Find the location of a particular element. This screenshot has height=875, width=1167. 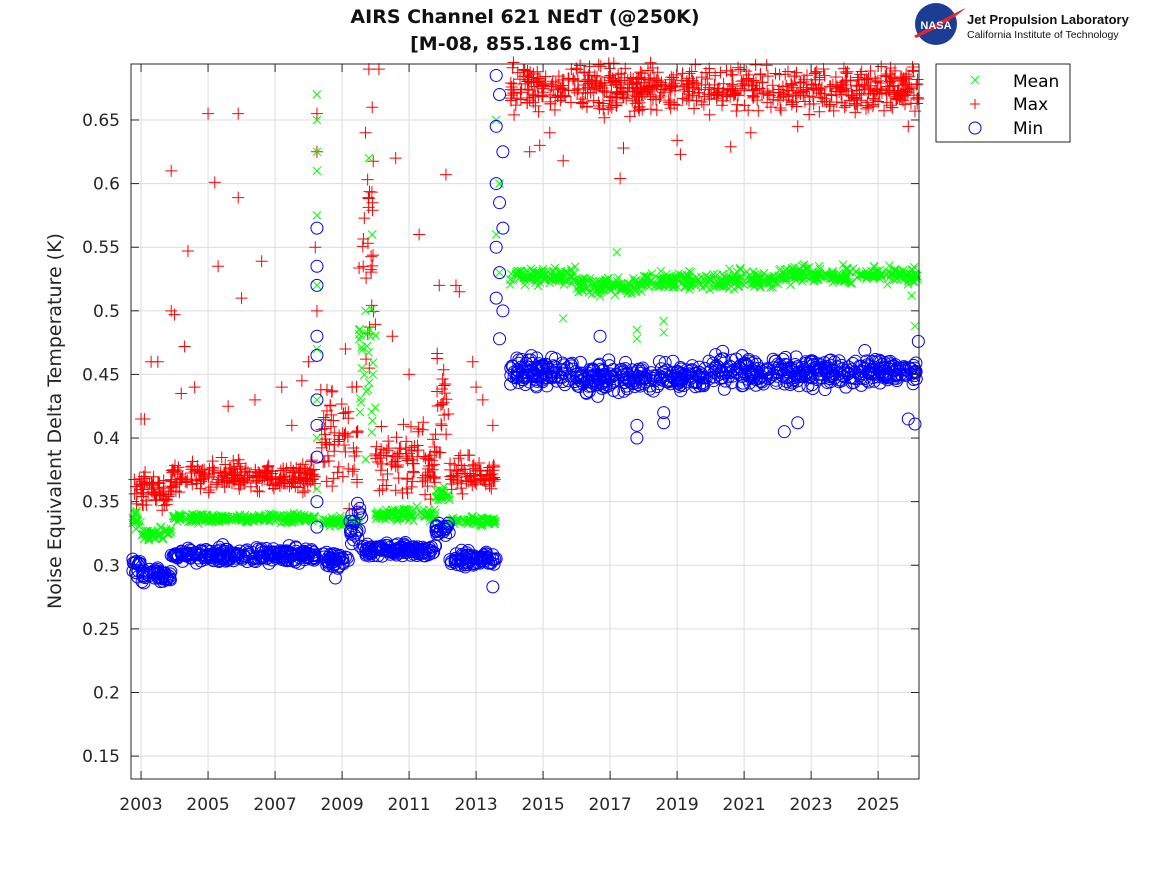

legend-item-mean: Mean is located at coordinates (1014, 82).